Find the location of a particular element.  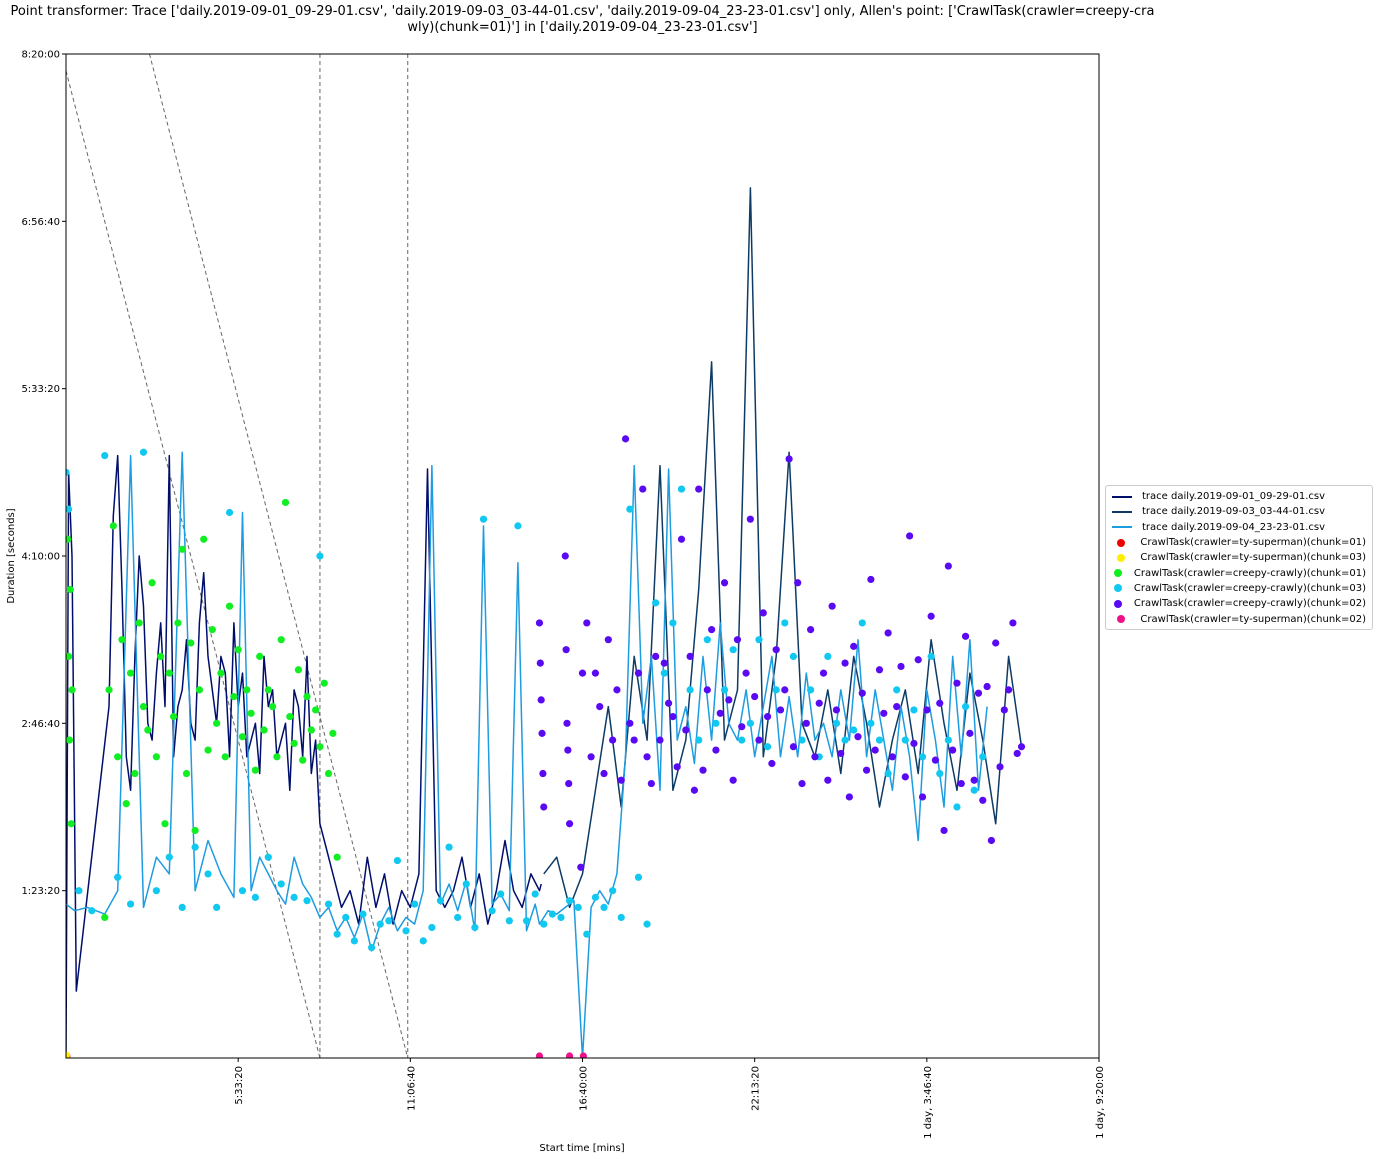

legend-label: trace daily.2019-09-03_03-44-01.csv is located at coordinates (1234, 512).